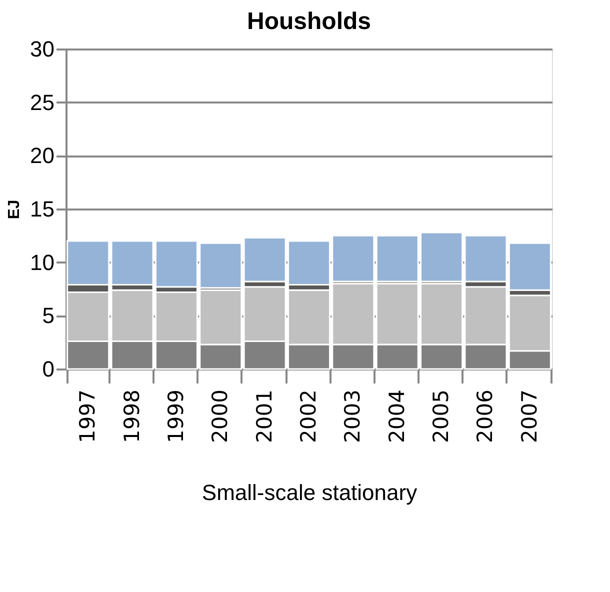 This screenshot has height=592, width=610. I want to click on x-tick-label: 1998, so click(132, 416).